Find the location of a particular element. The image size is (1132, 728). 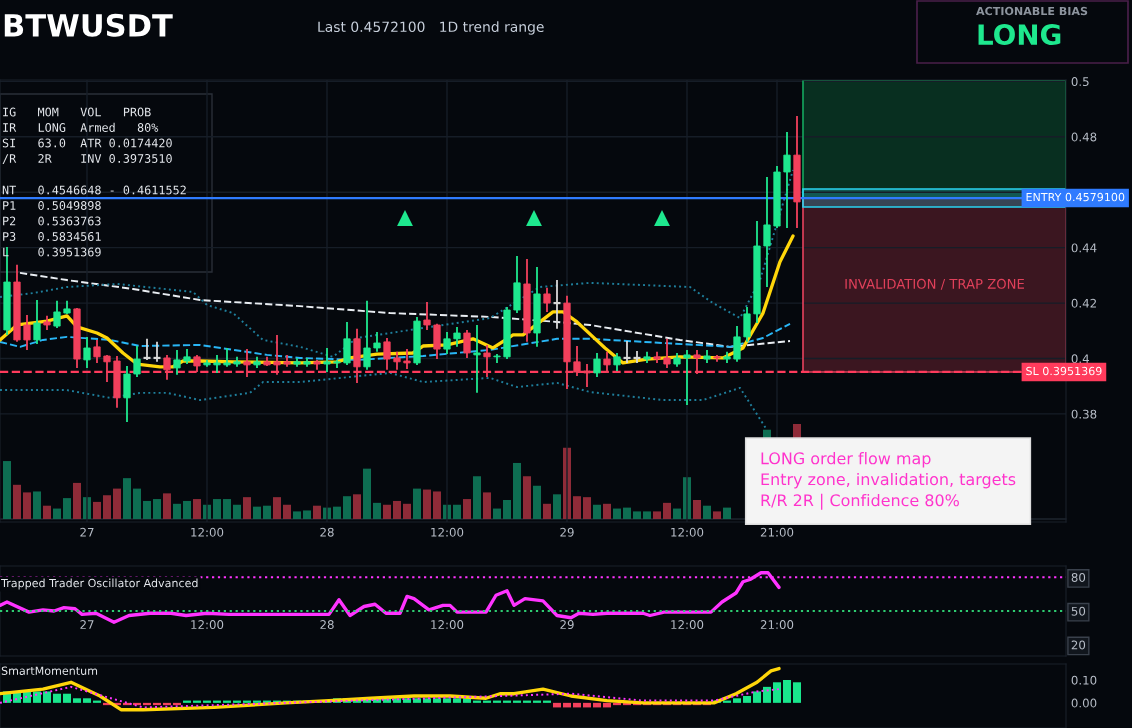

annotation: IR LONG Armed 80% is located at coordinates (81, 127).